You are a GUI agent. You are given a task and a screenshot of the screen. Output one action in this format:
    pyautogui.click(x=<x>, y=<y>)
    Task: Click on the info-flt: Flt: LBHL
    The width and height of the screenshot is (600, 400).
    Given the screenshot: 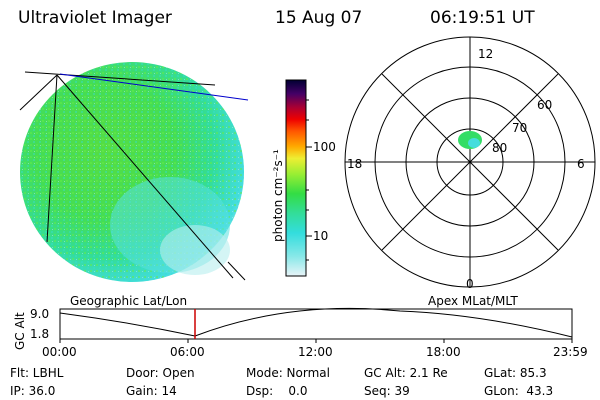 What is the action you would take?
    pyautogui.click(x=37, y=373)
    